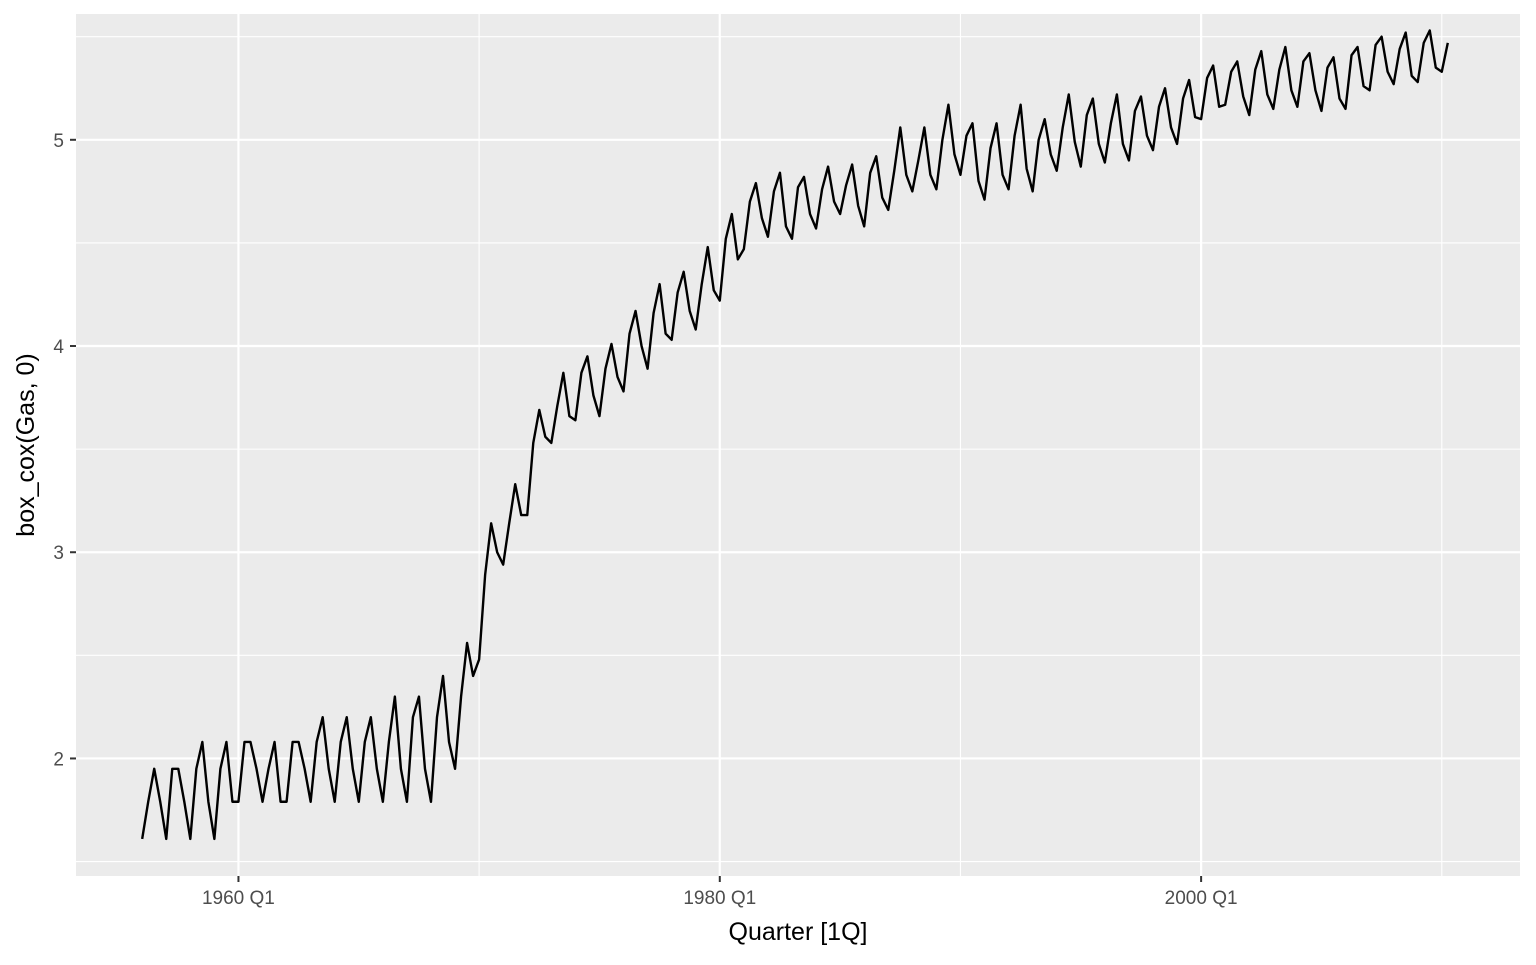  I want to click on y-tick-label: 4, so click(58, 347).